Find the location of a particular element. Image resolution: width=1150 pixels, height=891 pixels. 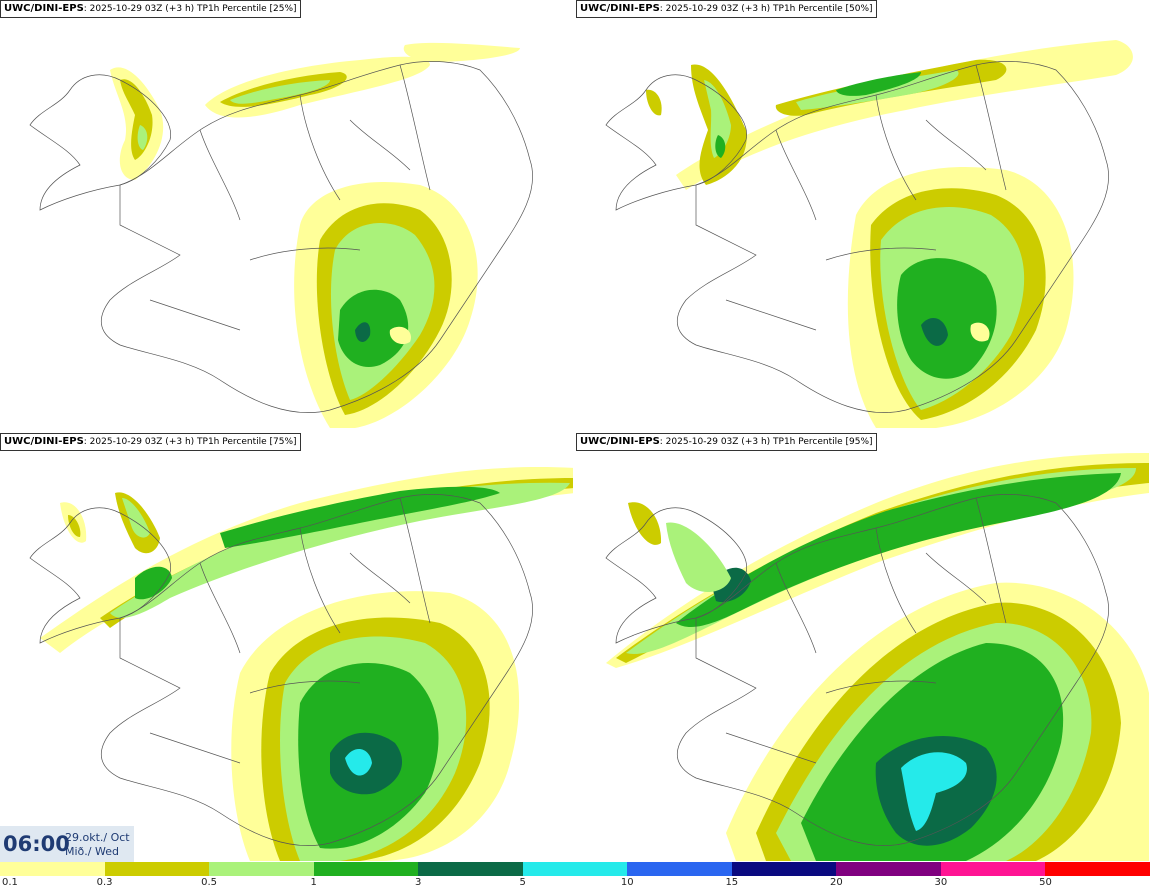

colorbar-tick-label: 10 is located at coordinates (627, 882).